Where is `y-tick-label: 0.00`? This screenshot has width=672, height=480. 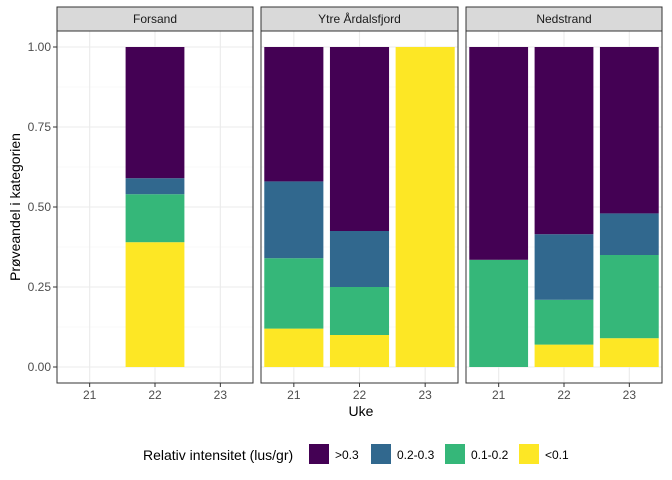
y-tick-label: 0.00 is located at coordinates (40, 367).